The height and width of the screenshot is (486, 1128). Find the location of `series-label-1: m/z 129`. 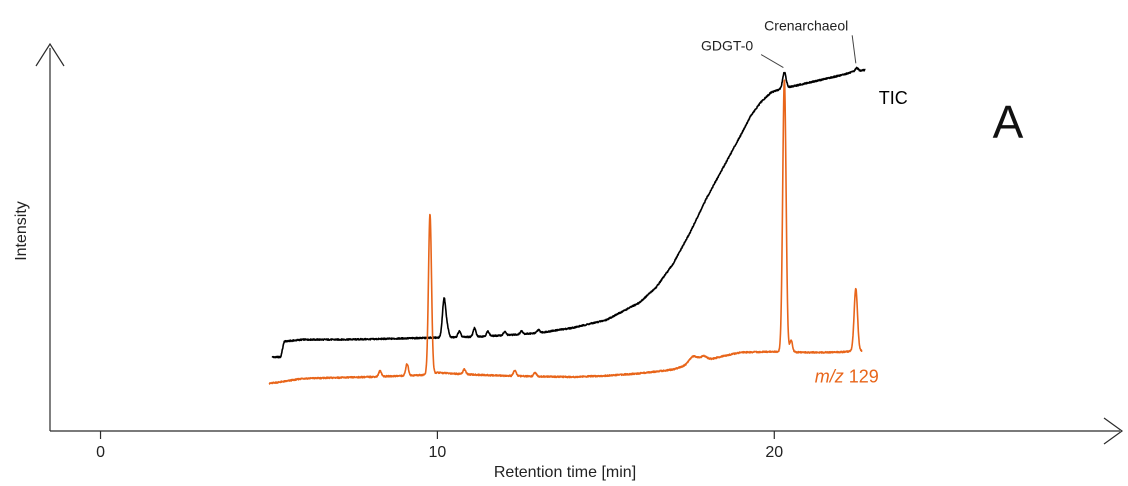

series-label-1: m/z 129 is located at coordinates (847, 376).